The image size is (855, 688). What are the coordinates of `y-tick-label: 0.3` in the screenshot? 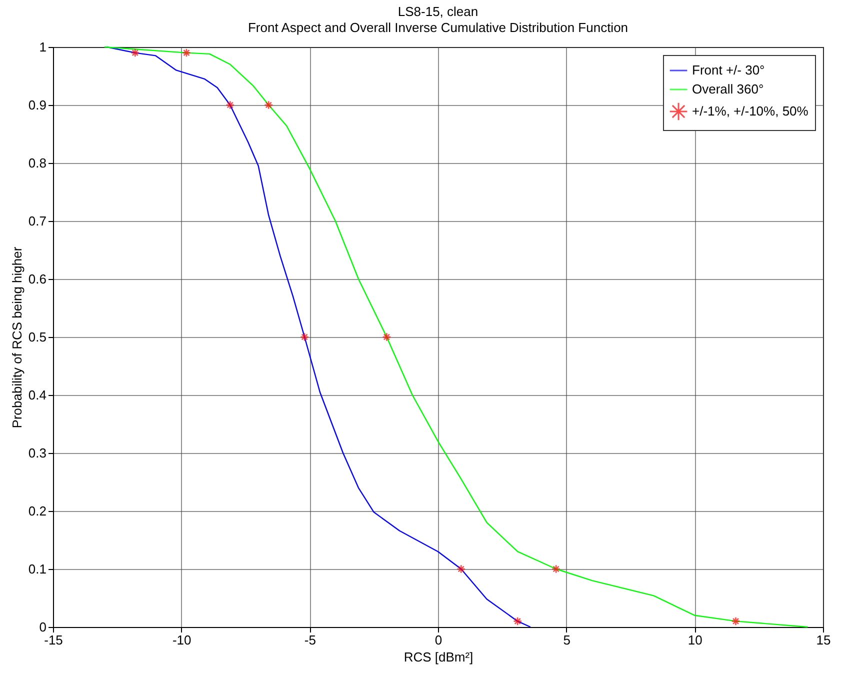 It's located at (37, 453).